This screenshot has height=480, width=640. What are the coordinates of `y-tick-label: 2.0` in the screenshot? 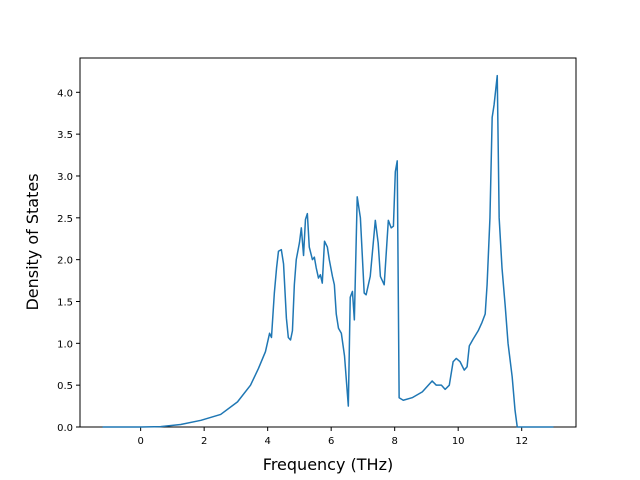 It's located at (65, 261).